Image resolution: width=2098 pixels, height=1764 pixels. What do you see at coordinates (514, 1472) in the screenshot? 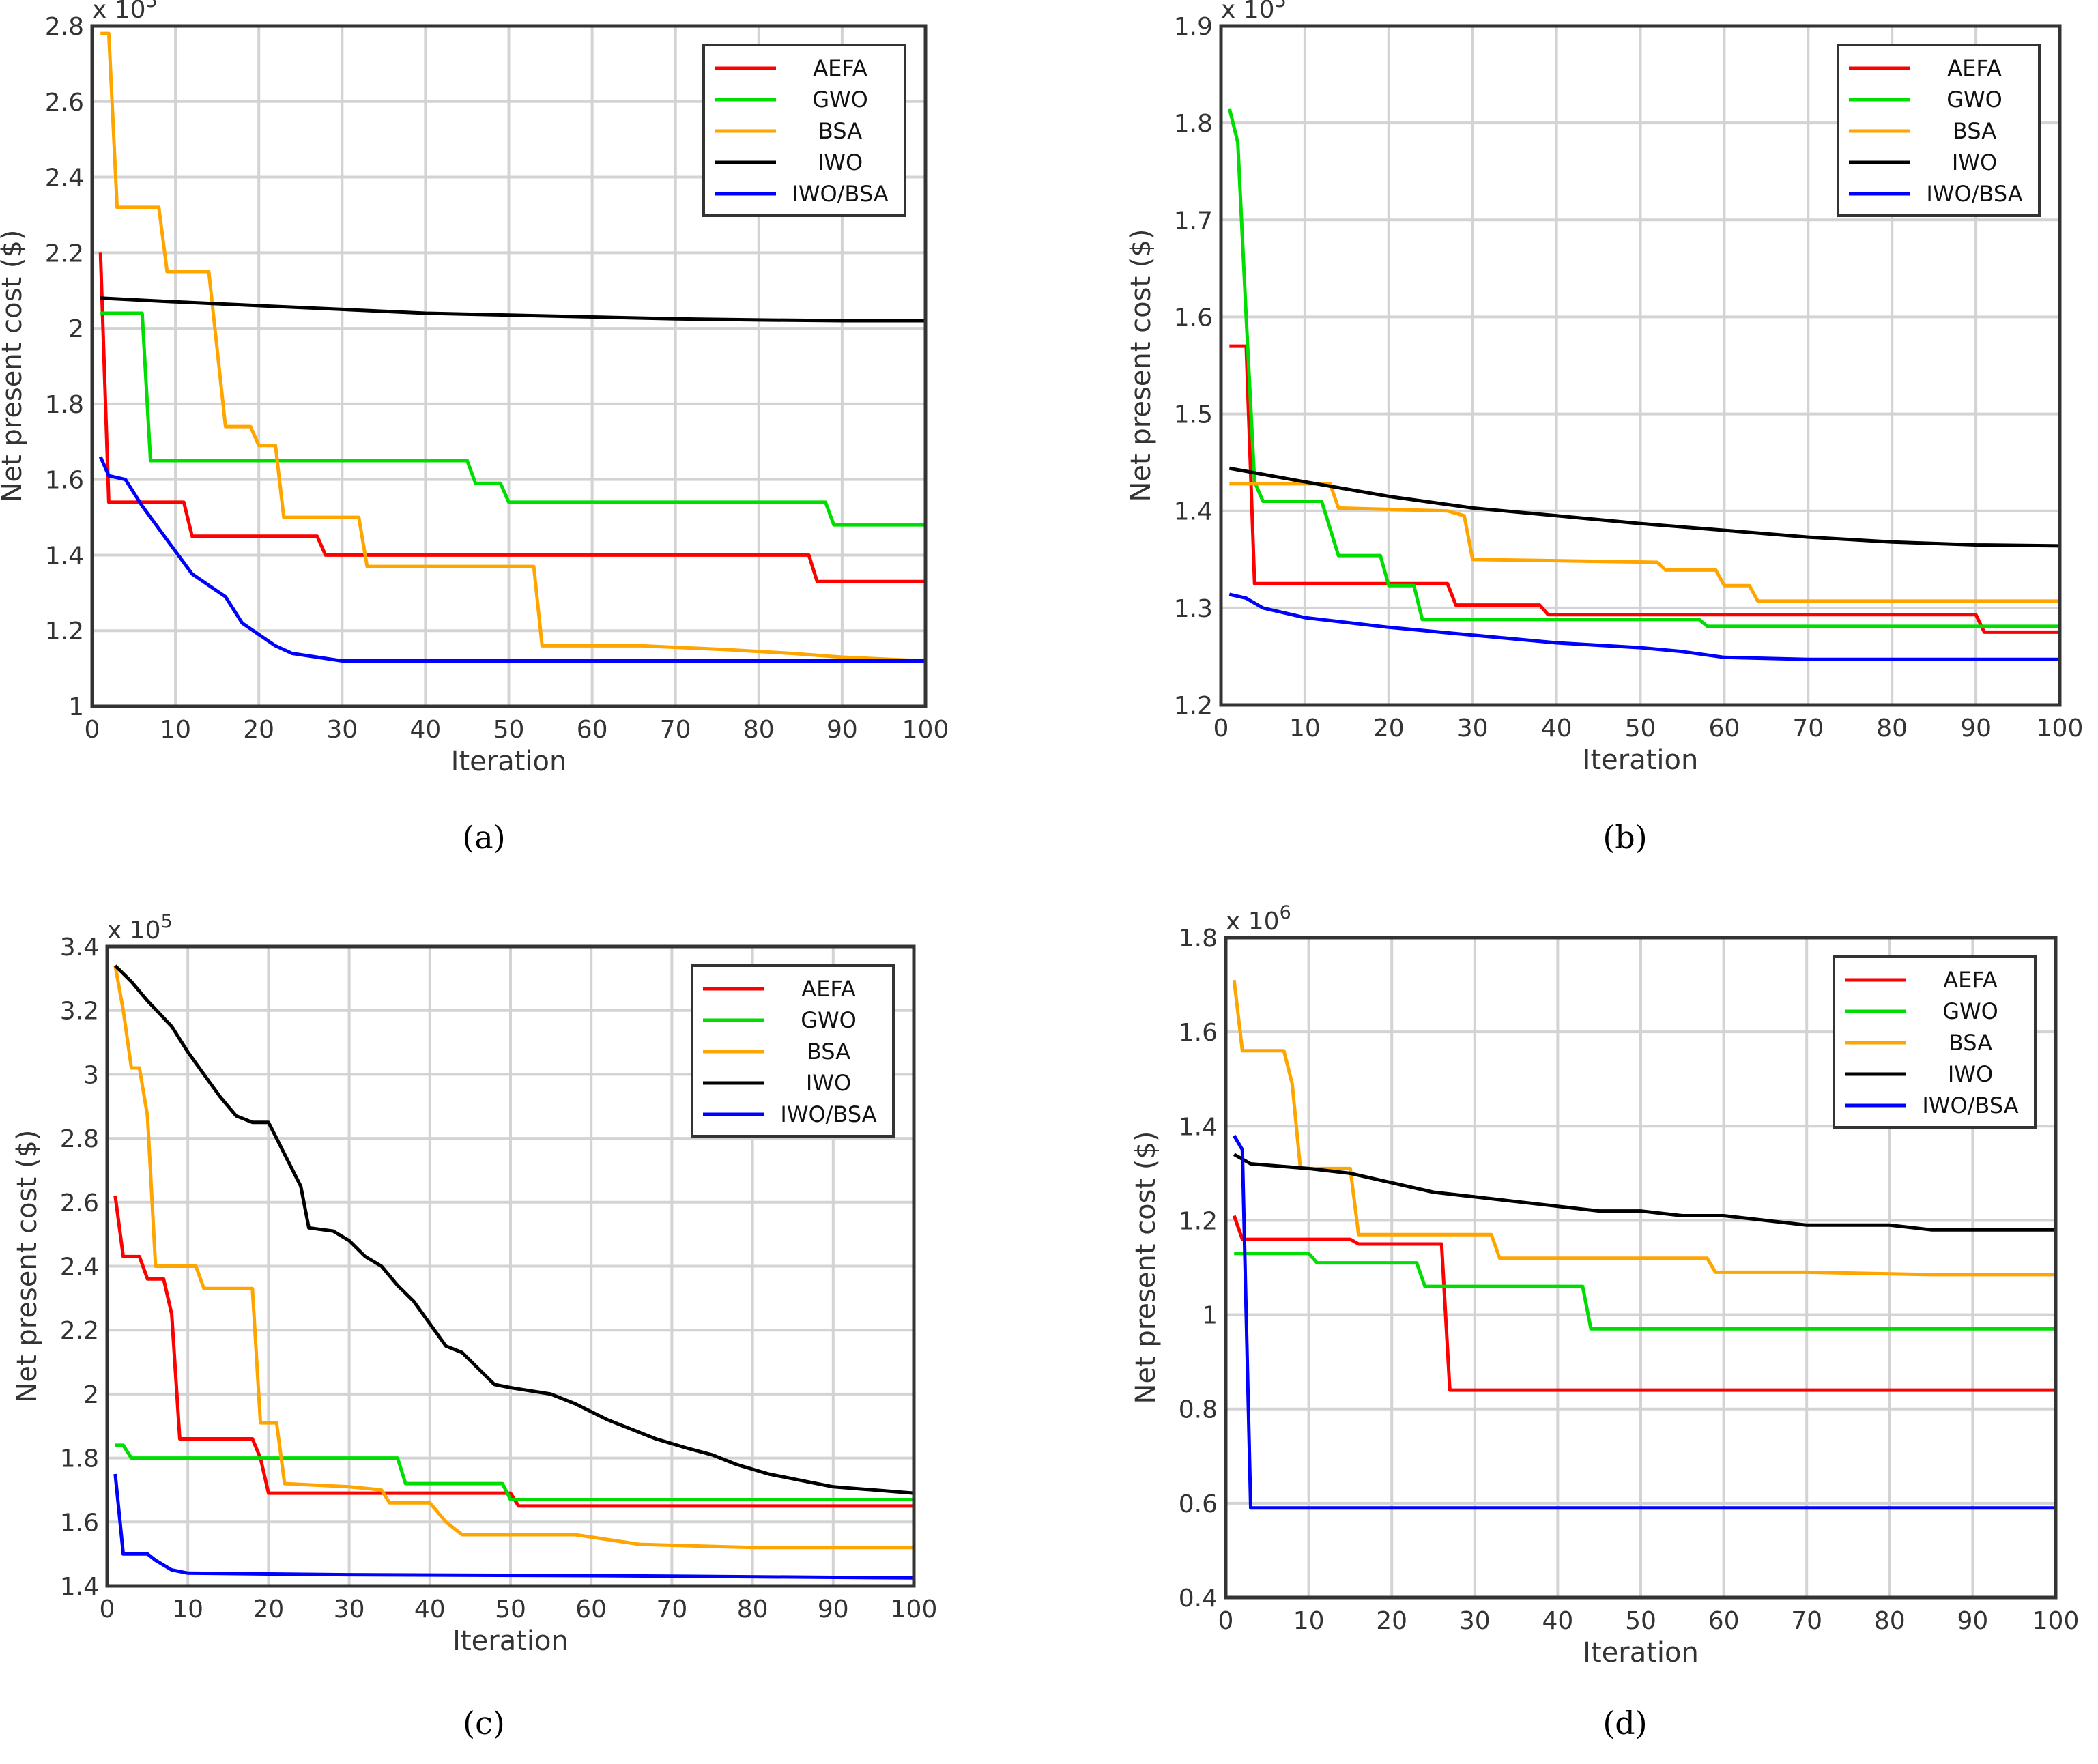
I see `series-line-gwo-c` at bounding box center [514, 1472].